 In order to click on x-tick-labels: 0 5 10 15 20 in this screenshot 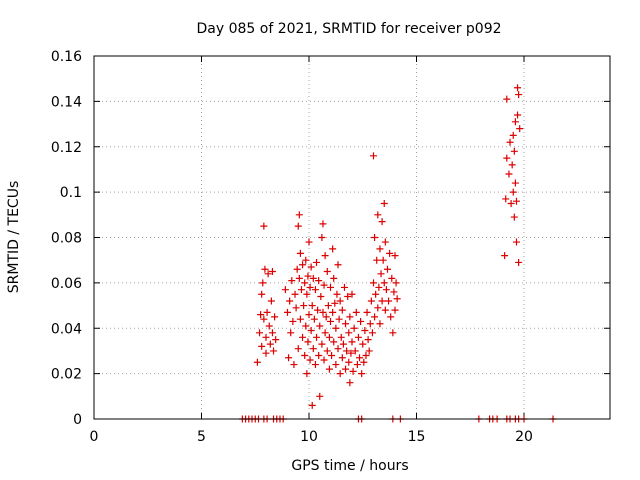, I will do `click(311, 437)`.